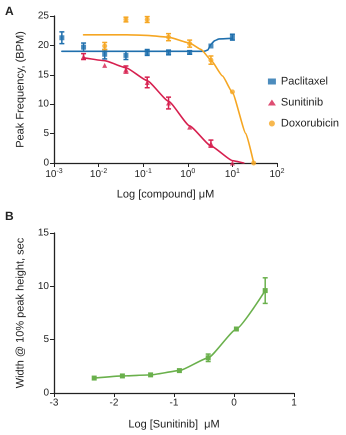  Describe the element at coordinates (20, 89) in the screenshot. I see `y-axis-title: Peak Frequency, (BPM)` at that location.